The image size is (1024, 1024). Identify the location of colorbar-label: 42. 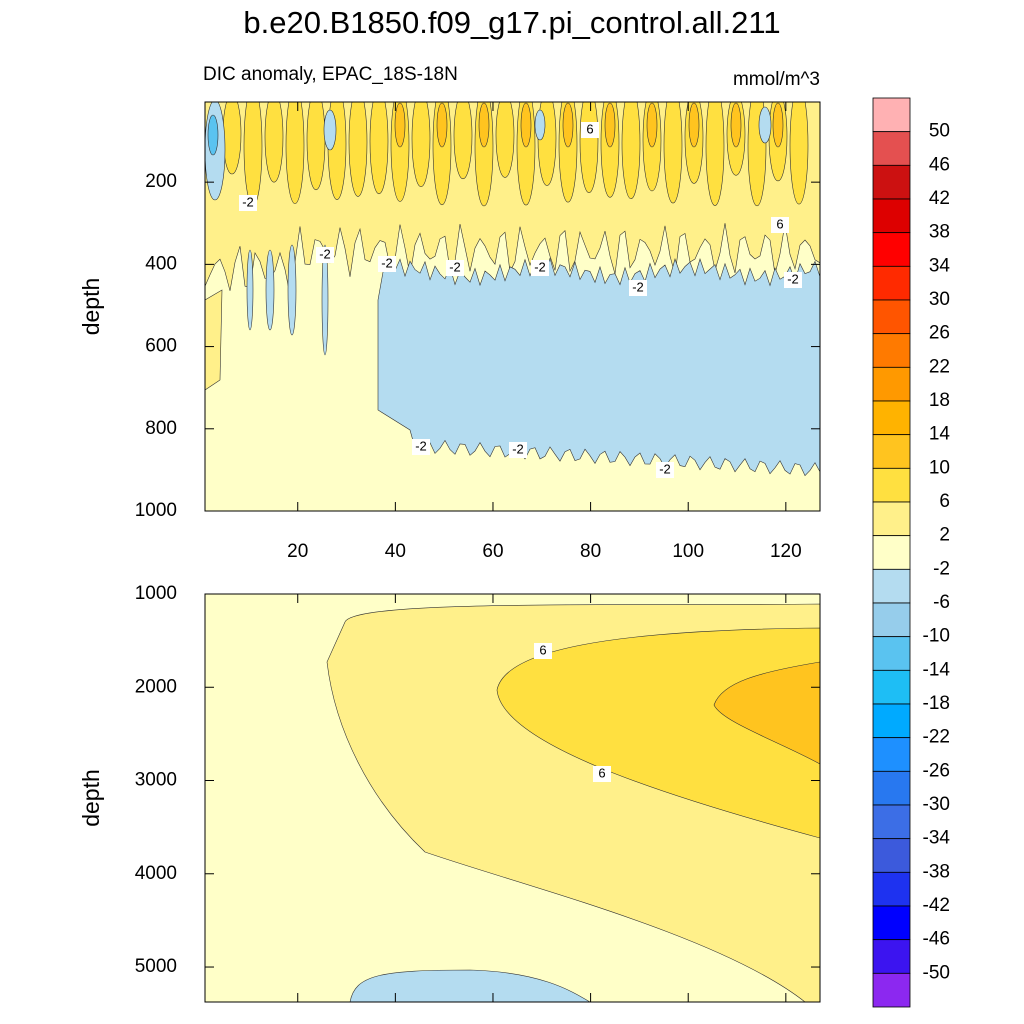
(939, 198).